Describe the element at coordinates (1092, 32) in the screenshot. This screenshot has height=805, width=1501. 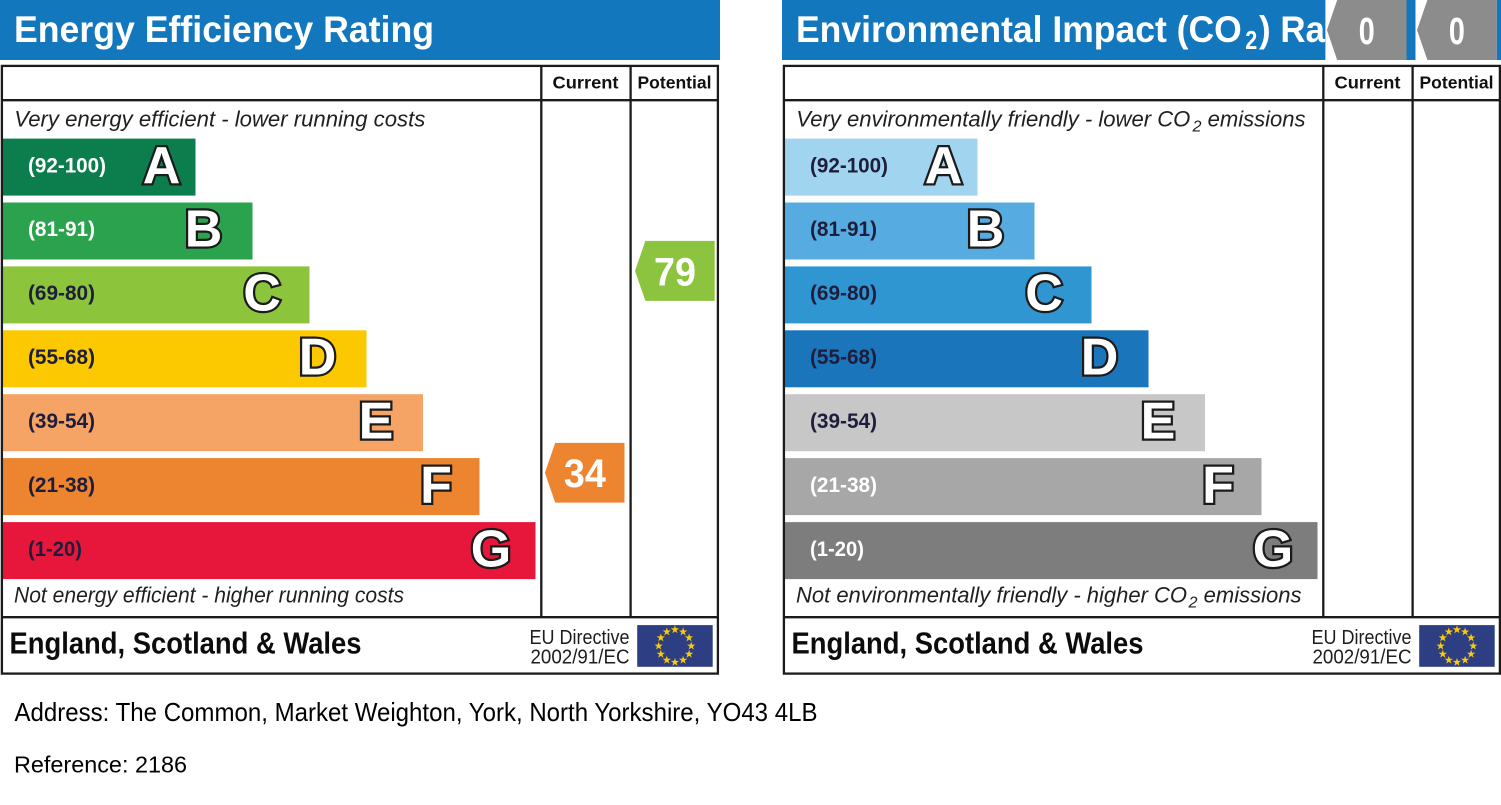
I see `svg-text:Environmental Impact (CO2) Rat: Environmental Impact (CO 2) Rating` at that location.